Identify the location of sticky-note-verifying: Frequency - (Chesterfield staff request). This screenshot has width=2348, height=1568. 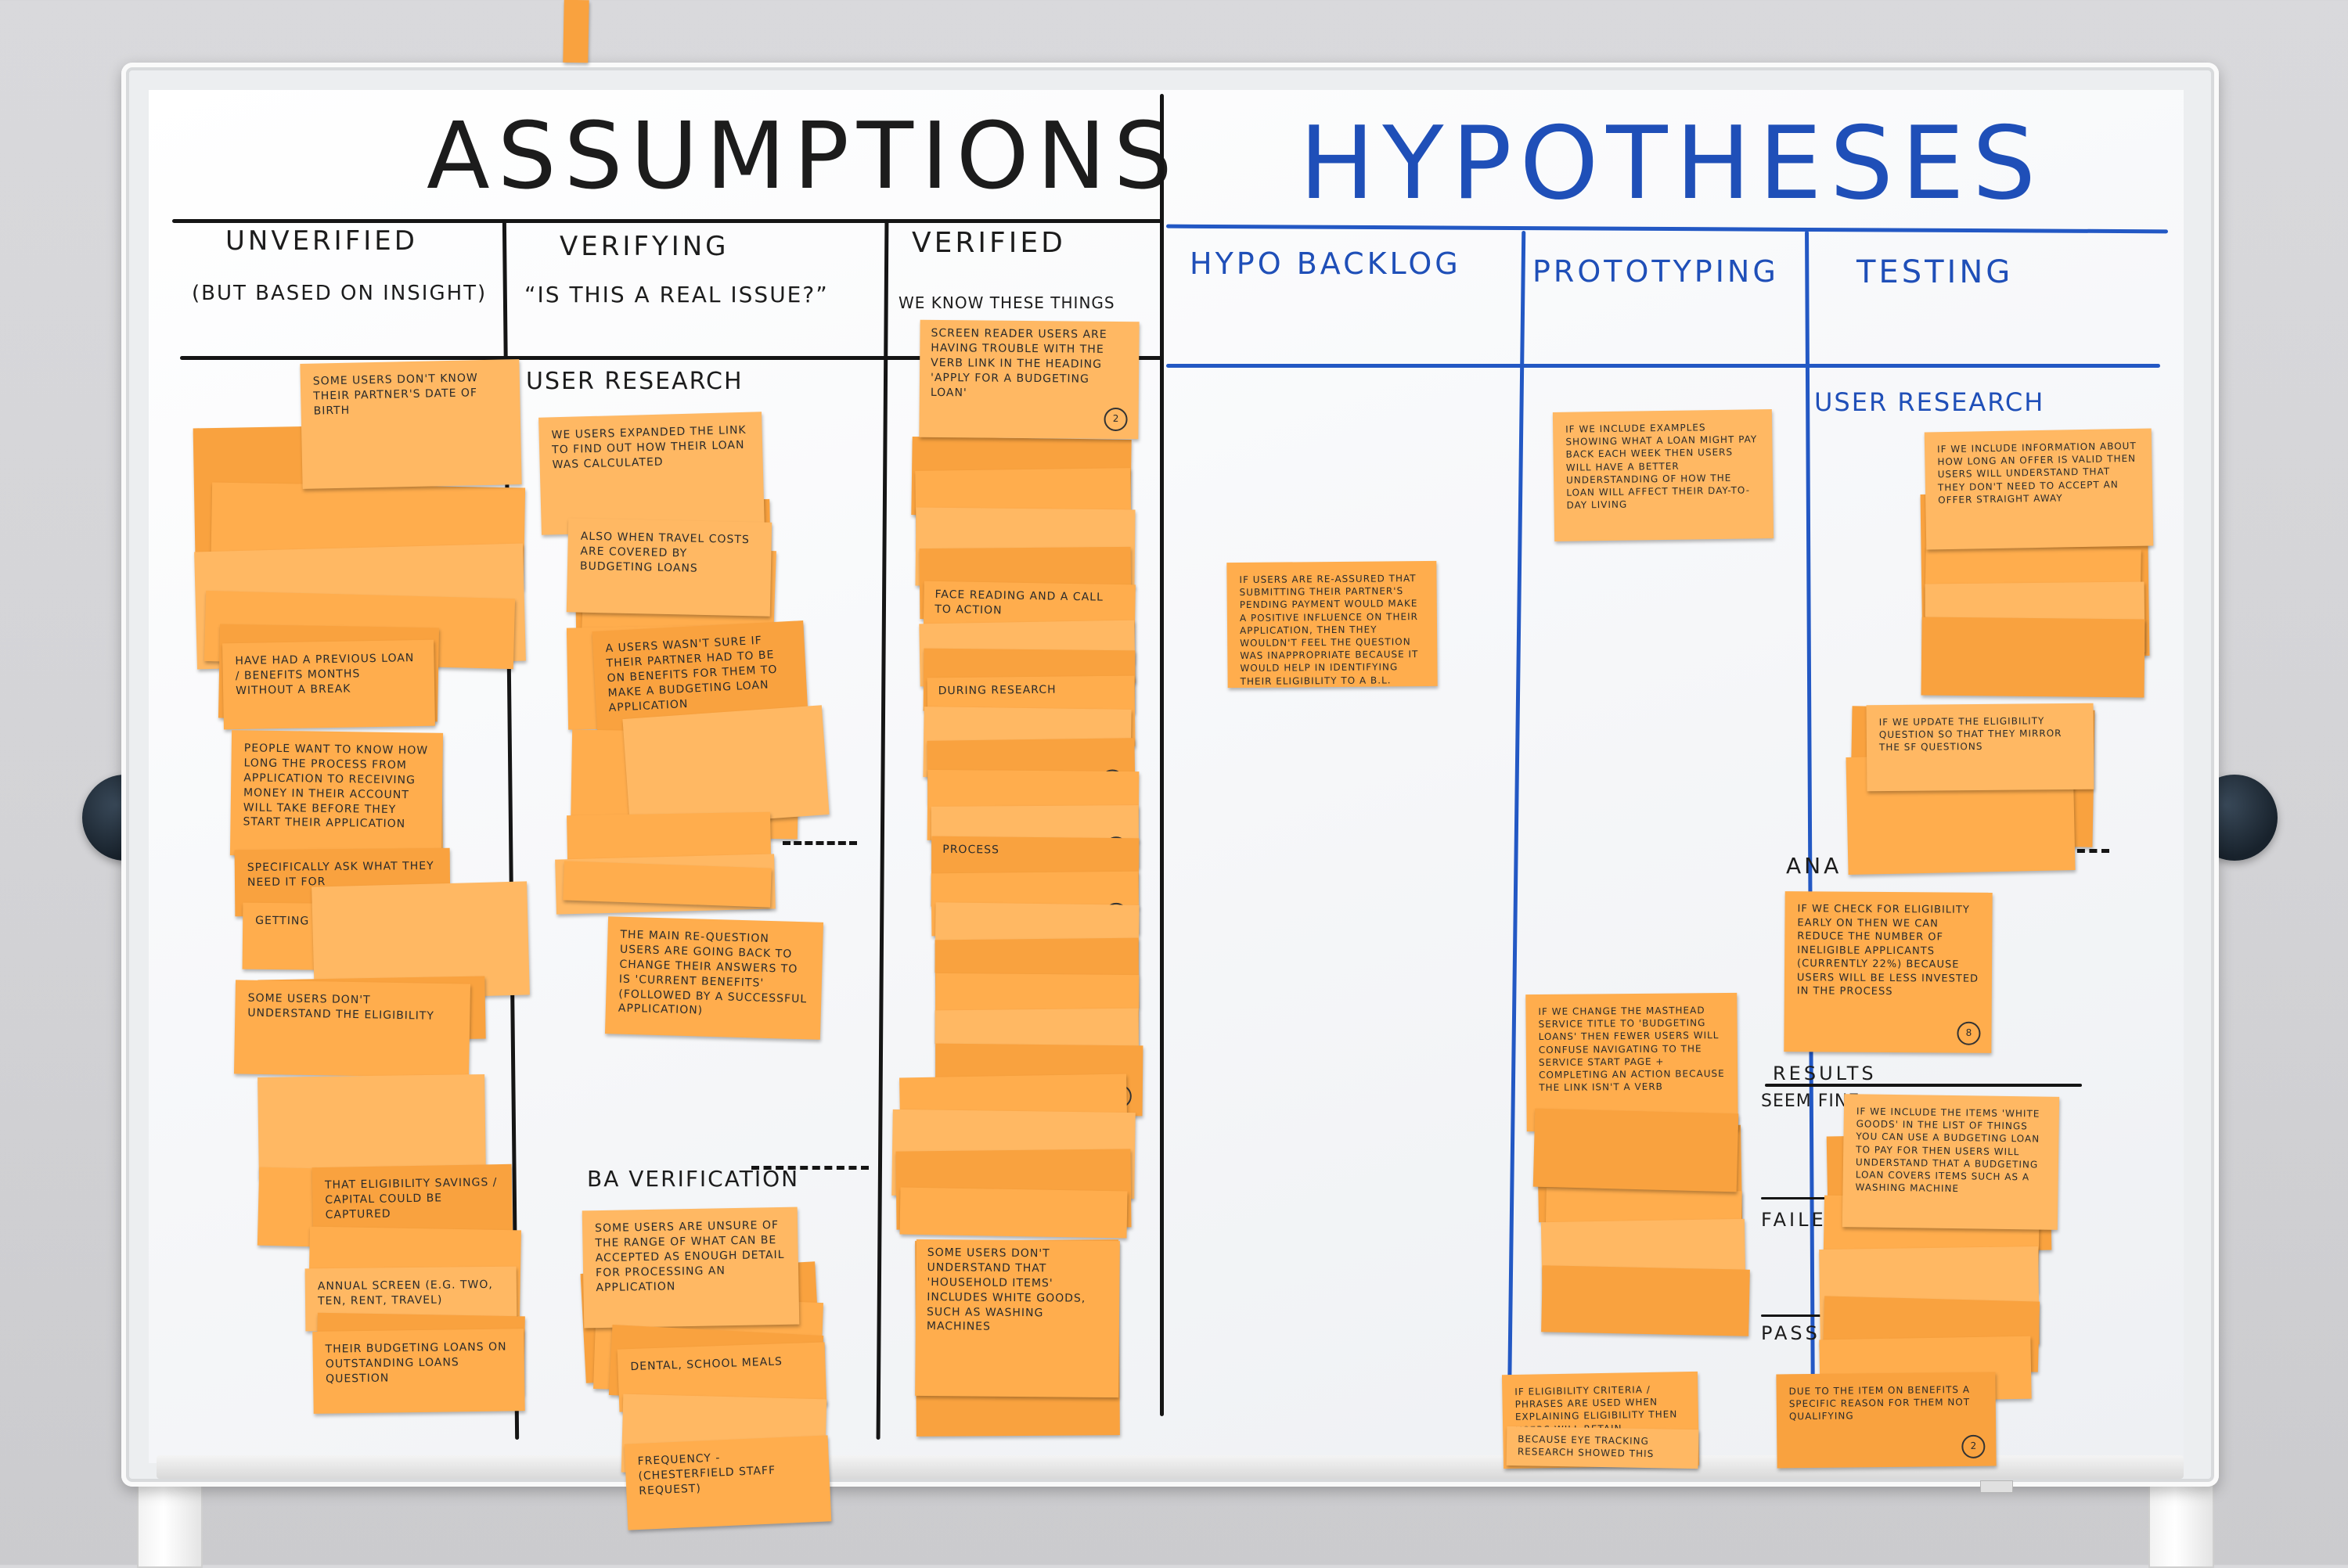
(728, 1483).